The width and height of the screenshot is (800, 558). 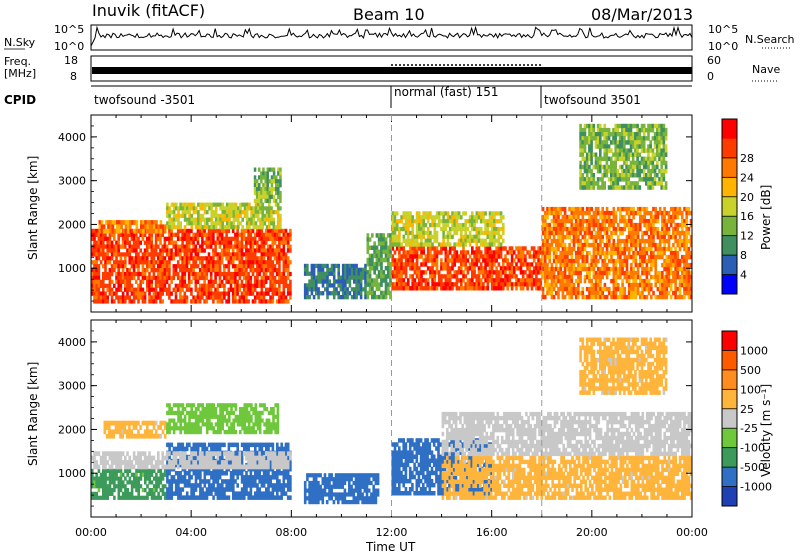 What do you see at coordinates (770, 39) in the screenshot?
I see `nsearch-label: N.Search` at bounding box center [770, 39].